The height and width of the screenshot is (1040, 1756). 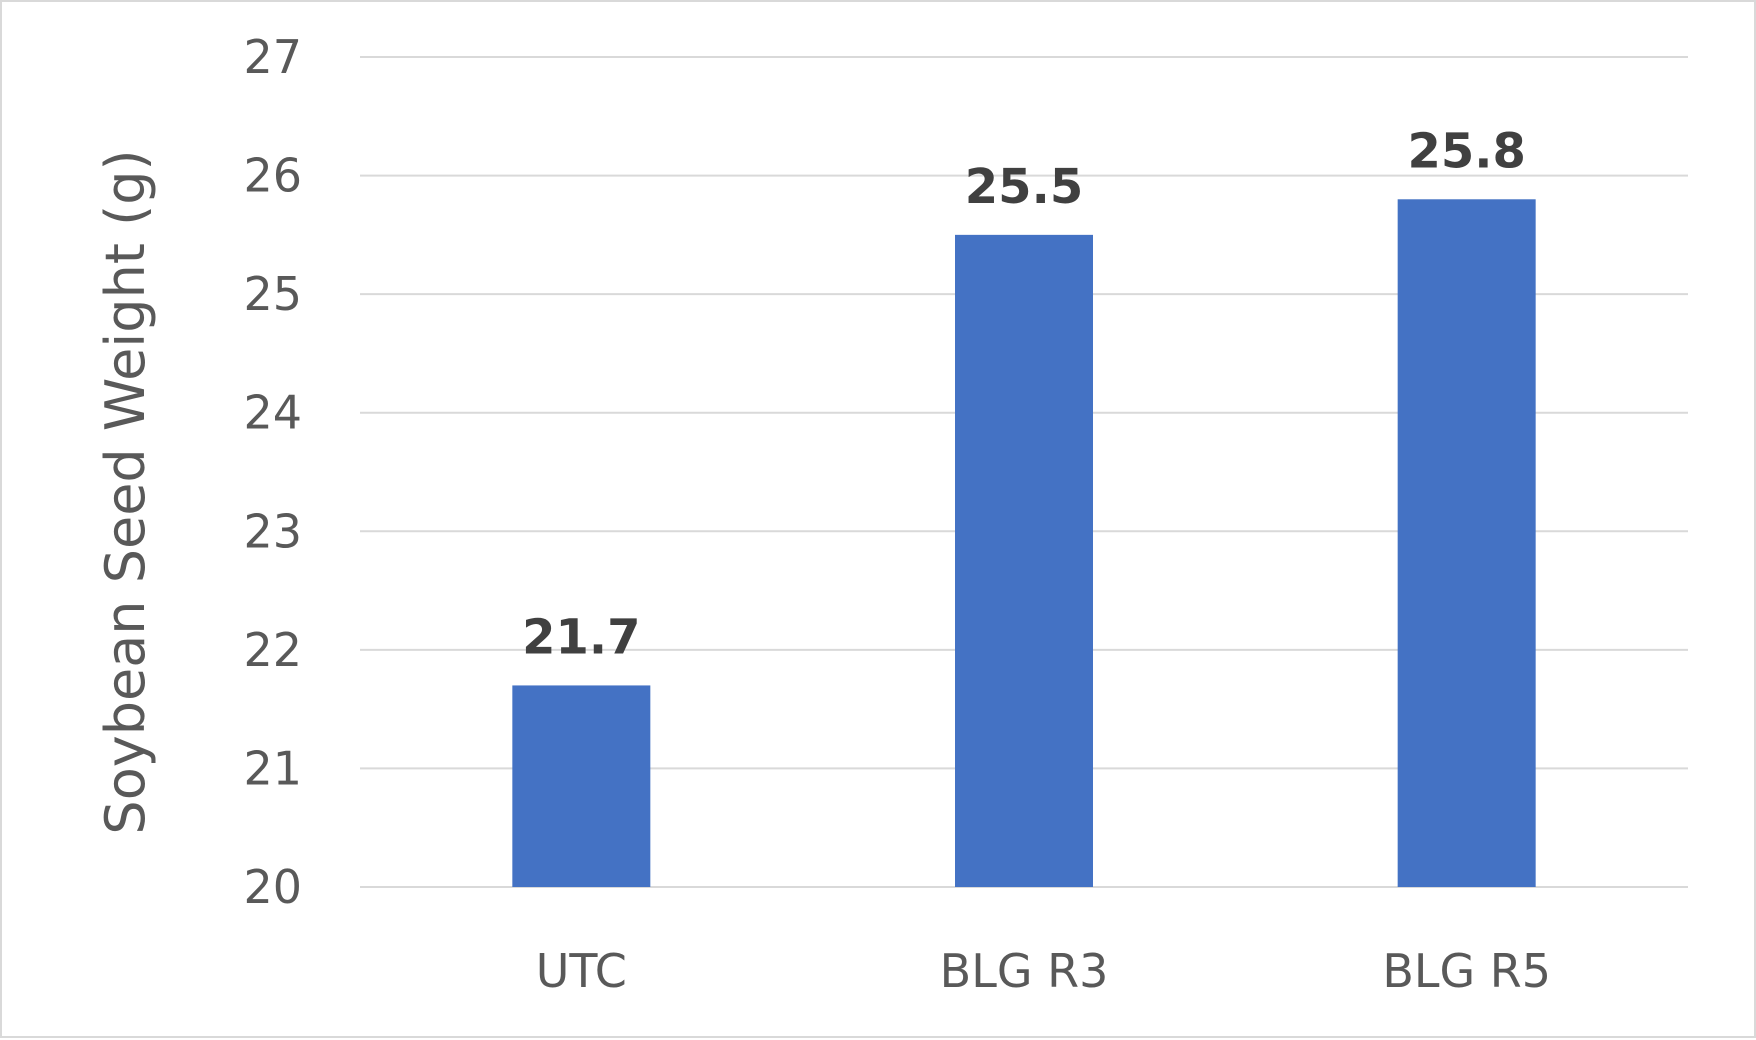 I want to click on y-tick-label: 23, so click(x=272, y=531).